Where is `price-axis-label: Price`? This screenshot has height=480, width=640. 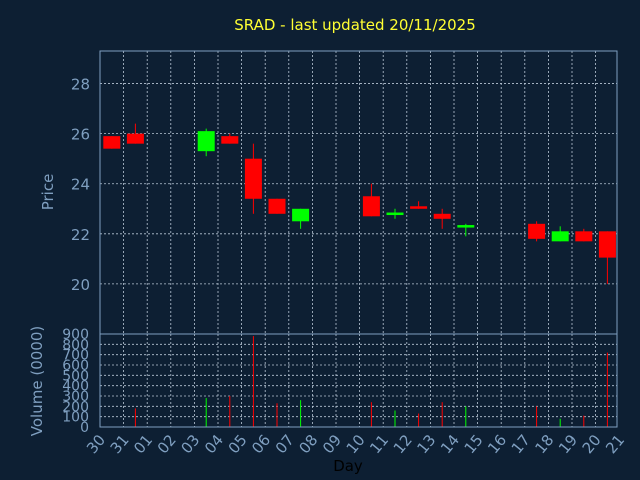
price-axis-label: Price is located at coordinates (48, 192).